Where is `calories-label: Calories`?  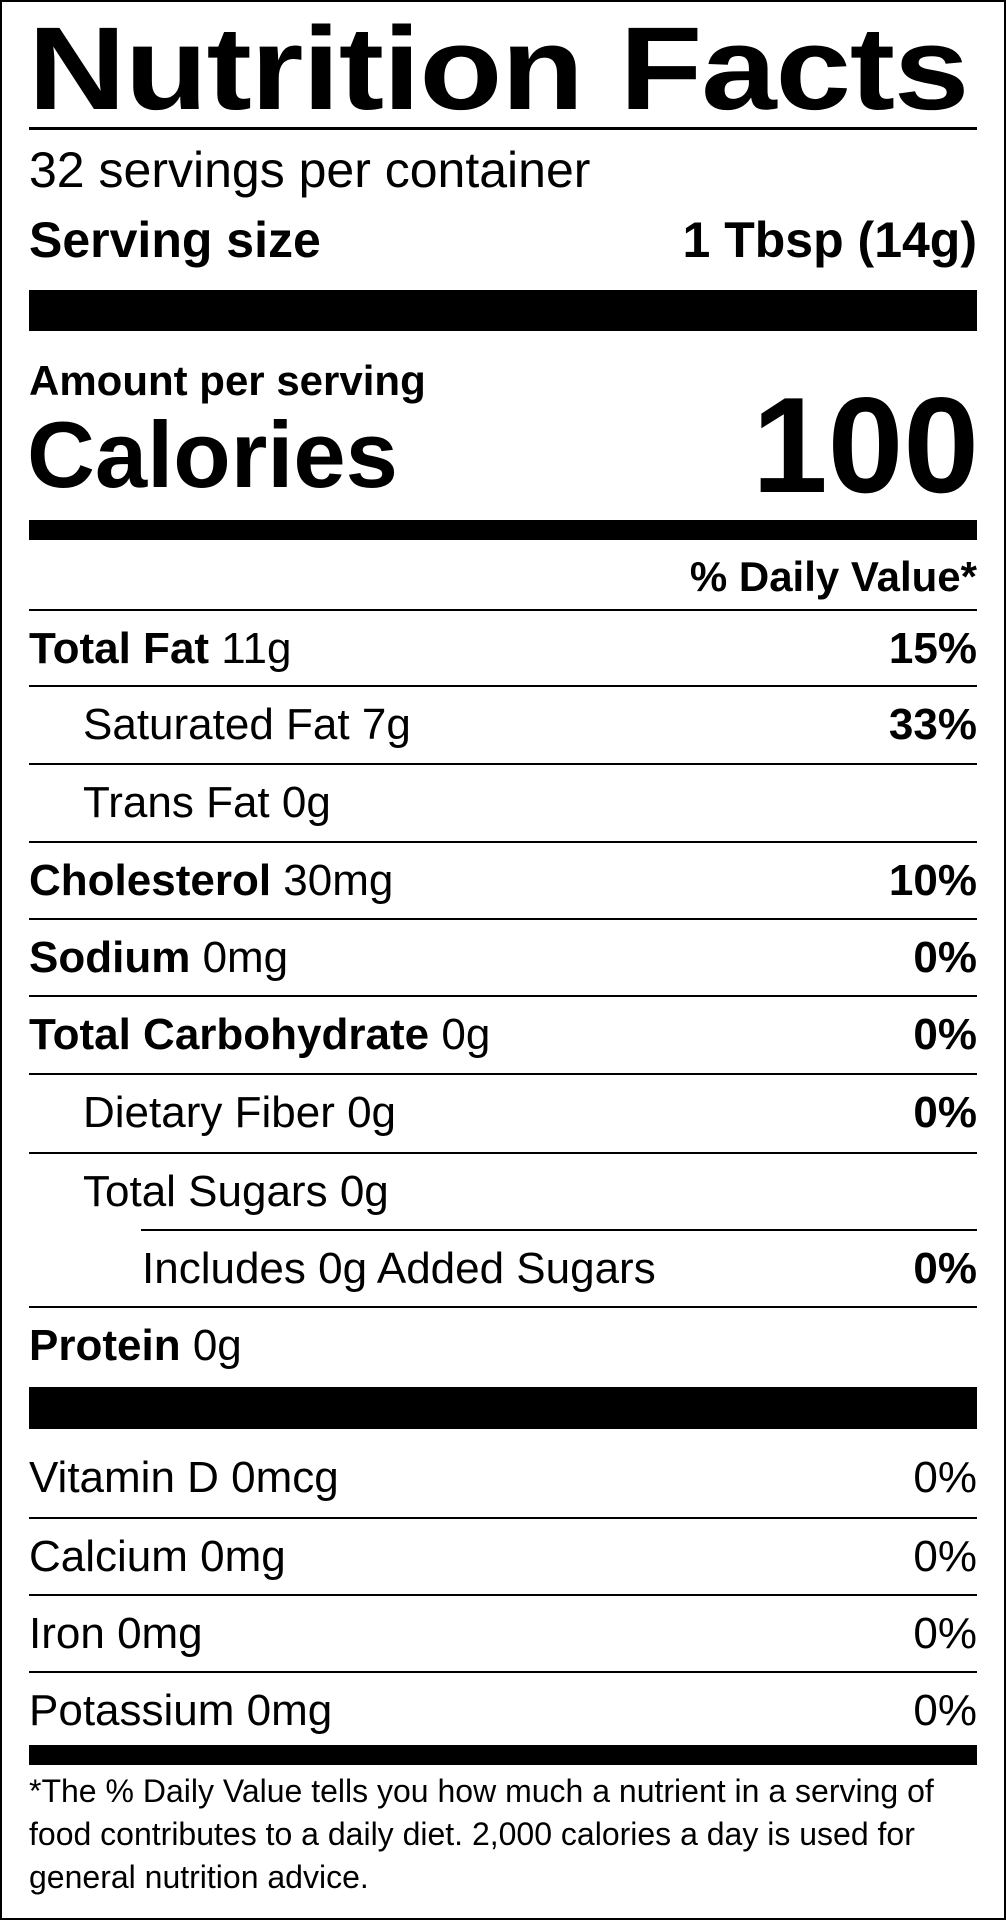 calories-label: Calories is located at coordinates (212, 454).